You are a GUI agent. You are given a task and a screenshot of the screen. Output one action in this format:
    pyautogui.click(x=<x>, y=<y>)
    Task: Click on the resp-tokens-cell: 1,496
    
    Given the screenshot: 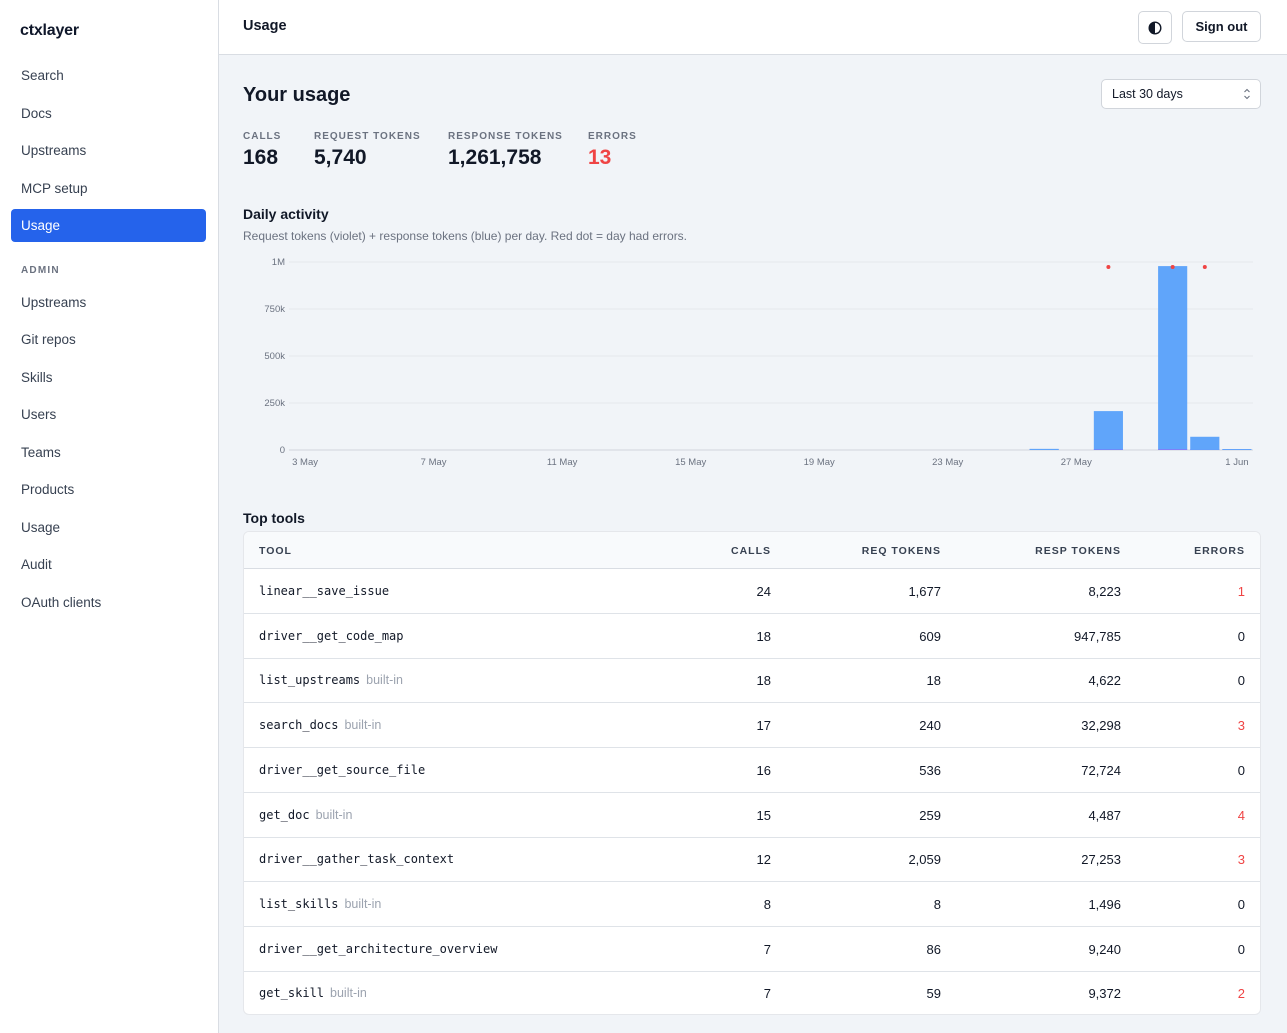 What is the action you would take?
    pyautogui.click(x=1104, y=904)
    